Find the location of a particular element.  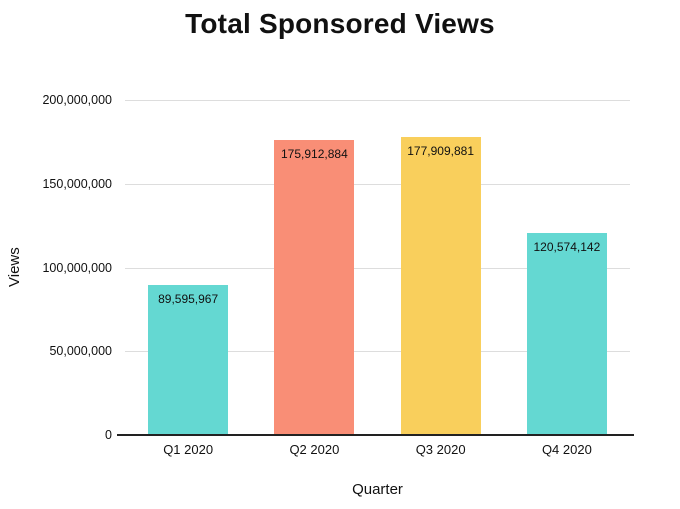

bar-value-label: 120,574,142 is located at coordinates (567, 247).